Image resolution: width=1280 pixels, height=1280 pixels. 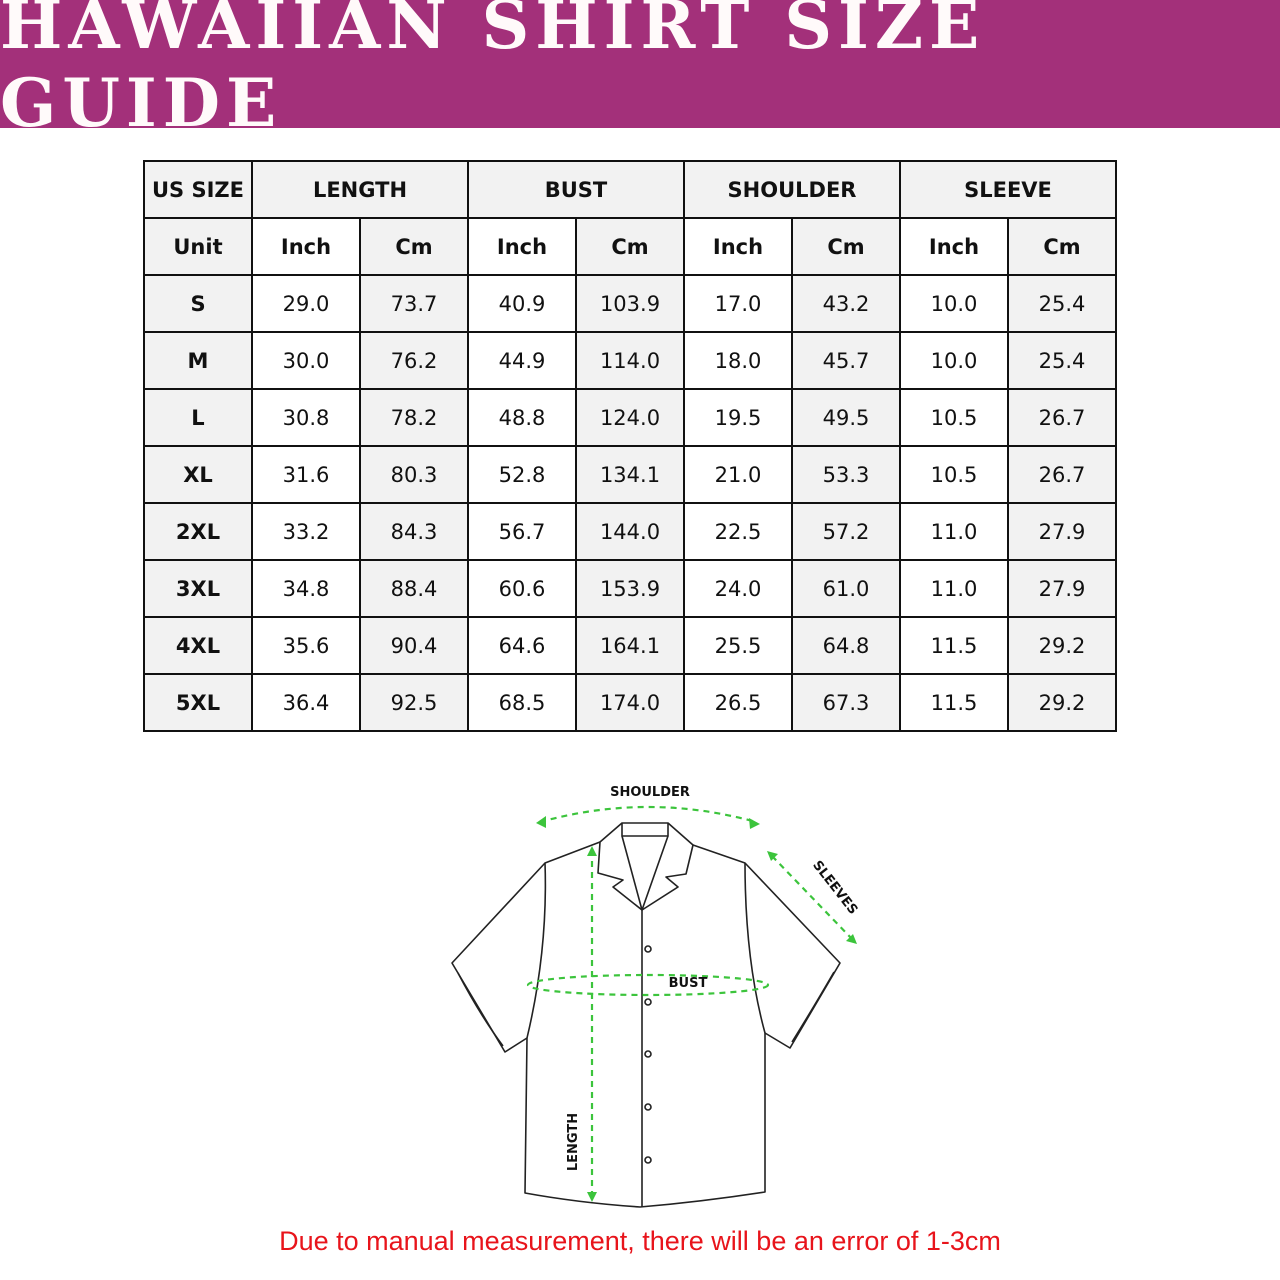 I want to click on value-cell: 31.6, so click(x=306, y=474).